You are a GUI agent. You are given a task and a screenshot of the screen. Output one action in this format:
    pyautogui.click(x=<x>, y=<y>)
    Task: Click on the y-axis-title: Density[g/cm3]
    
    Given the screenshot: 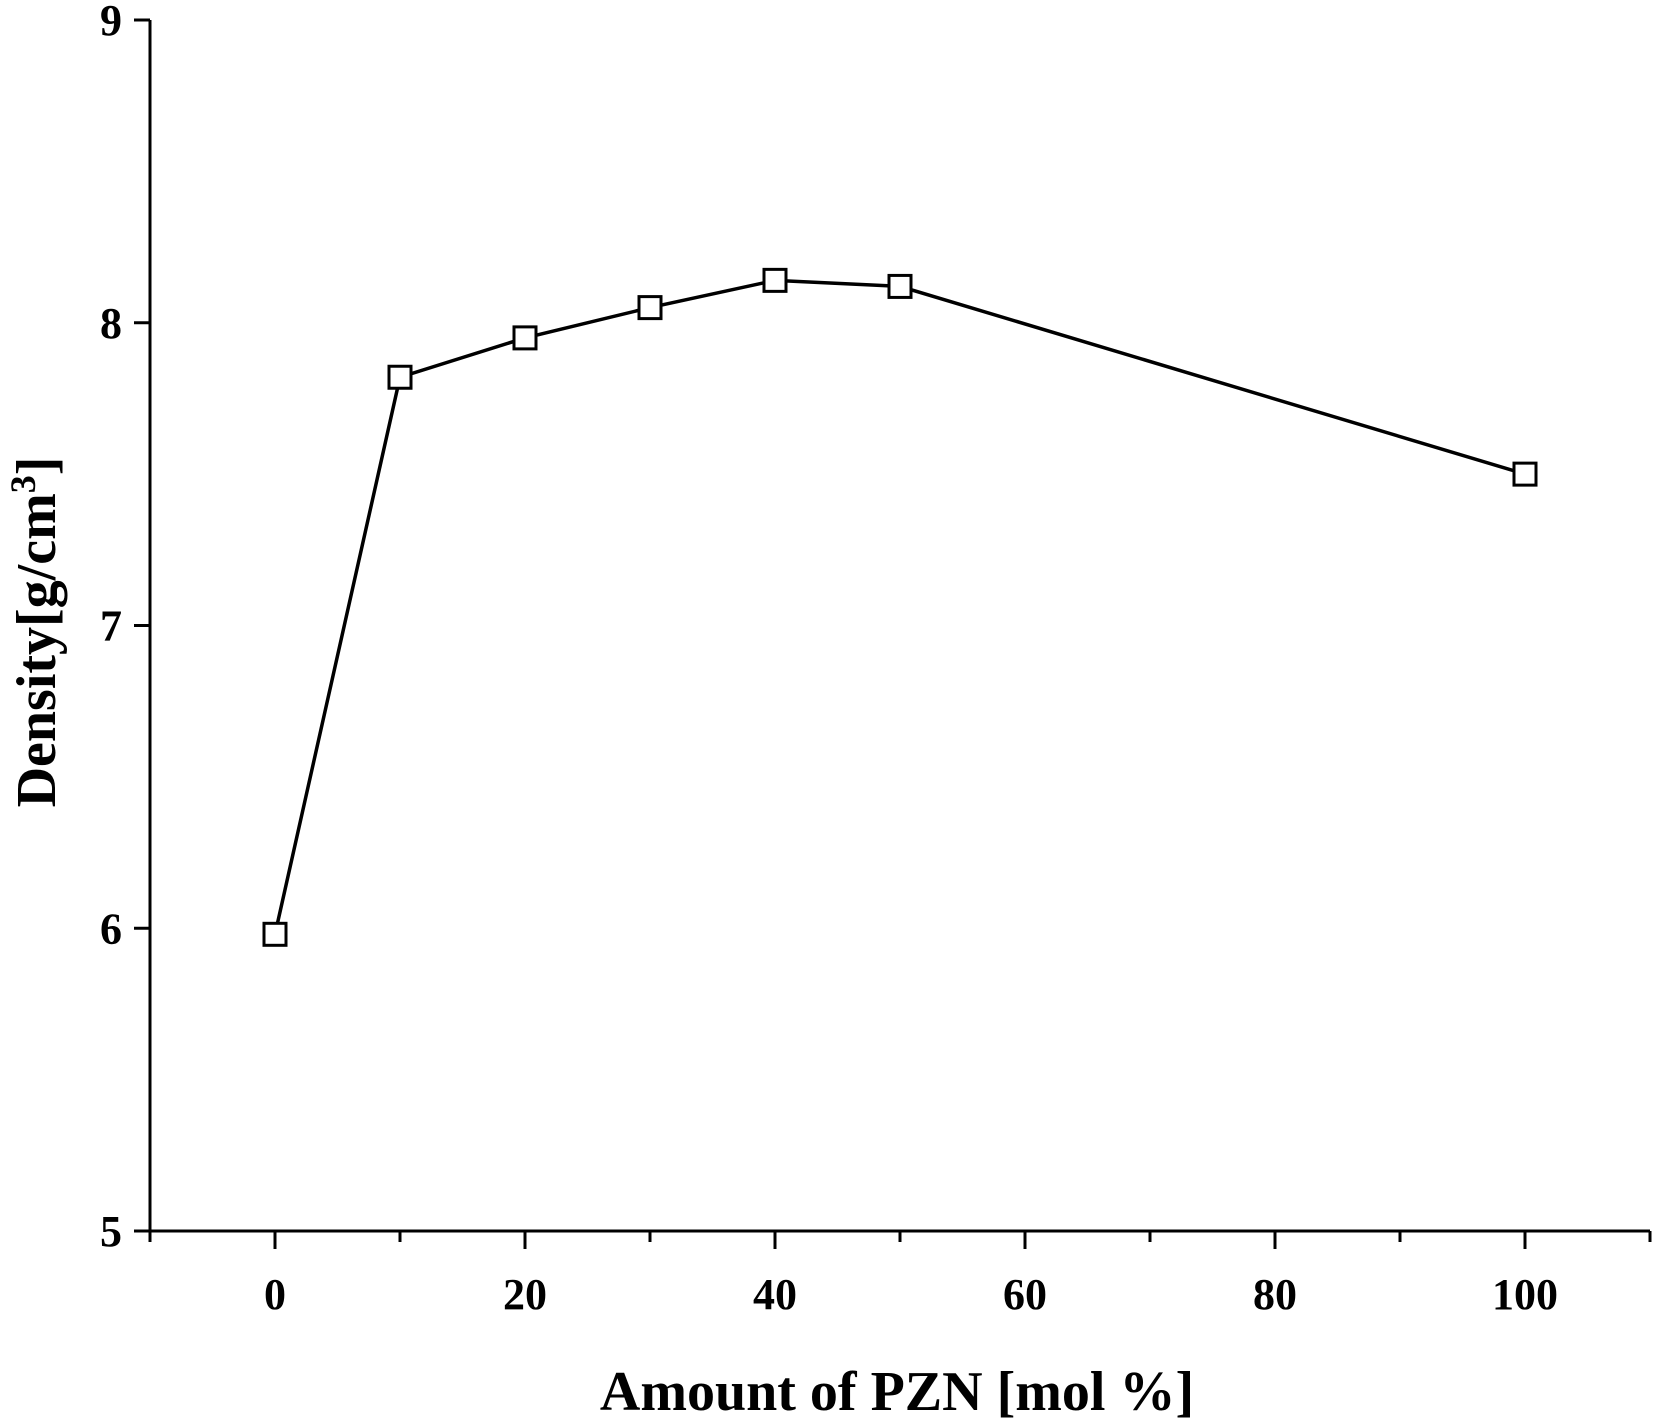 What is the action you would take?
    pyautogui.click(x=35, y=632)
    